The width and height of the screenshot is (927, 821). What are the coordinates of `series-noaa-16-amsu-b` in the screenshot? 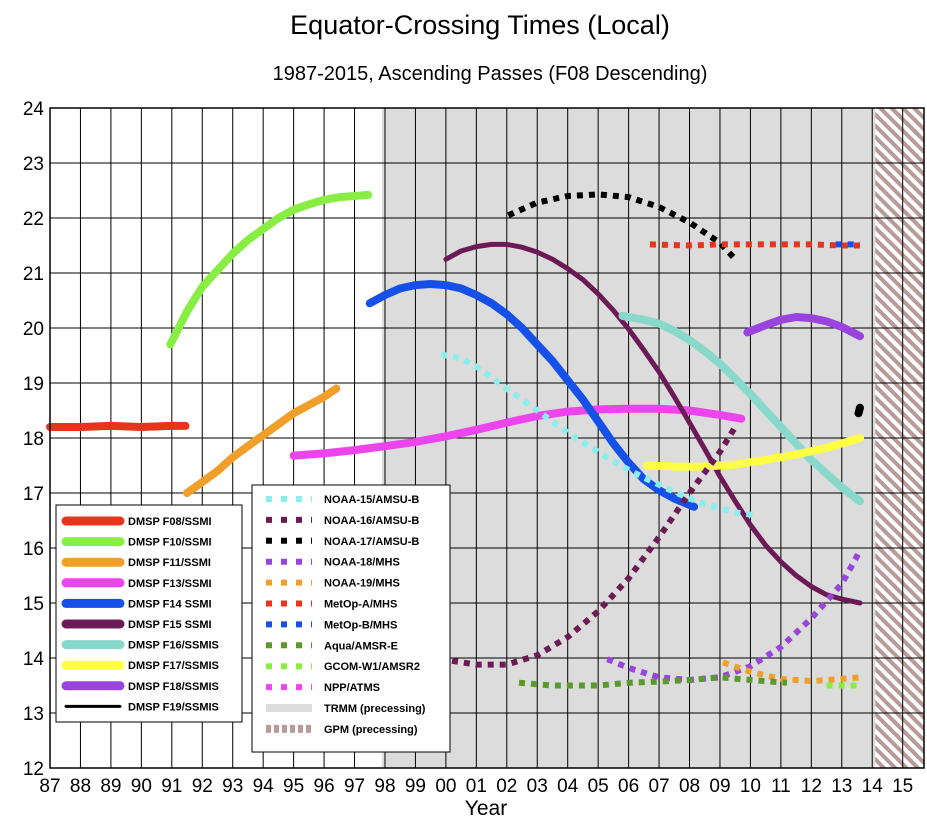 It's located at (594, 546).